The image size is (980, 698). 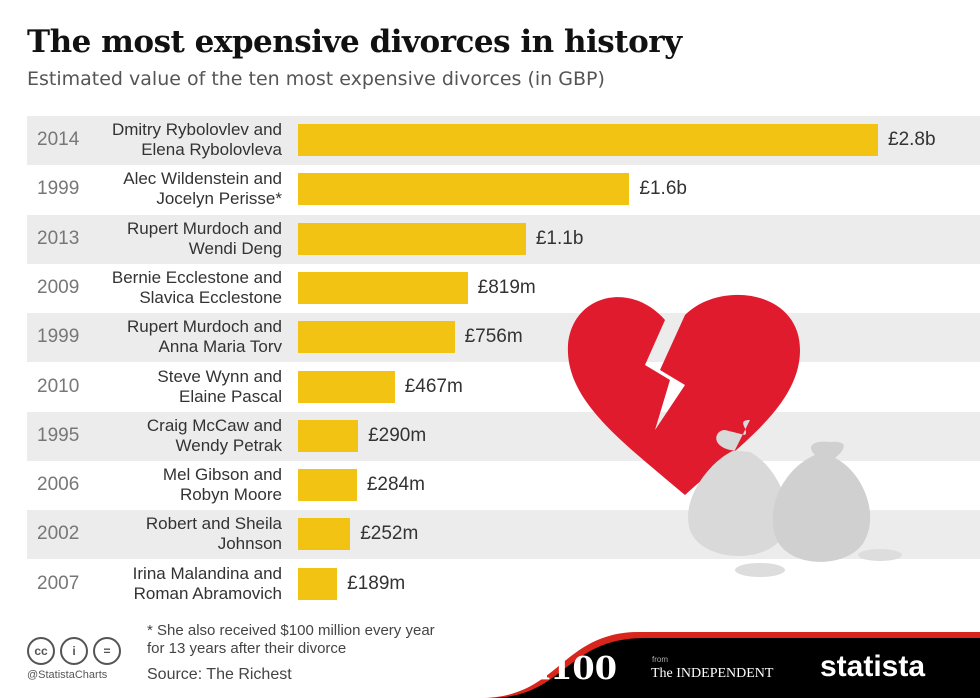 I want to click on cc-icon: cc, so click(x=41, y=651).